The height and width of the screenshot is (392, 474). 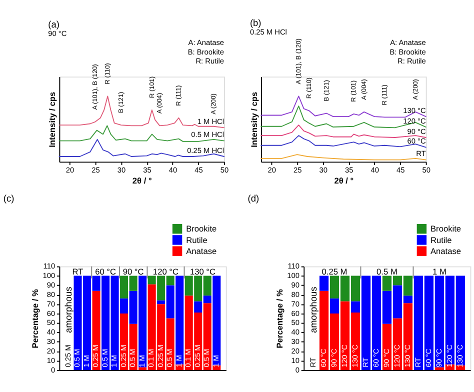 What do you see at coordinates (256, 23) in the screenshot?
I see `chart-title: (b)` at bounding box center [256, 23].